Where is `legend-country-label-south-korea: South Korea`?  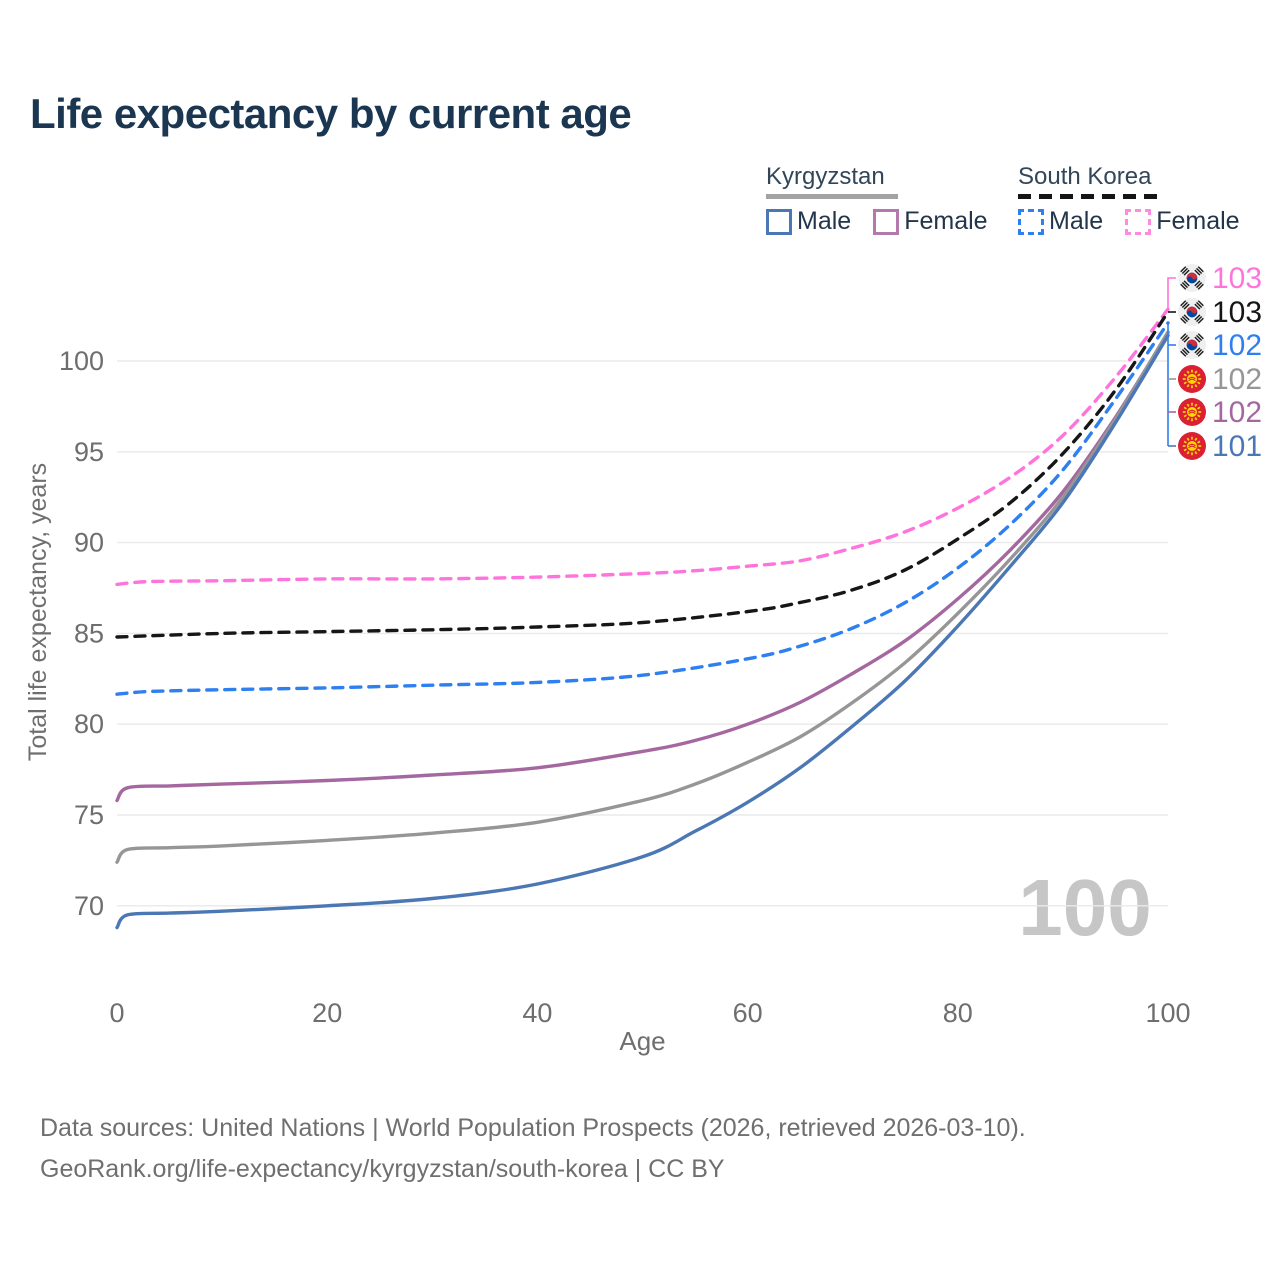
legend-country-label-south-korea: South Korea is located at coordinates (1085, 176).